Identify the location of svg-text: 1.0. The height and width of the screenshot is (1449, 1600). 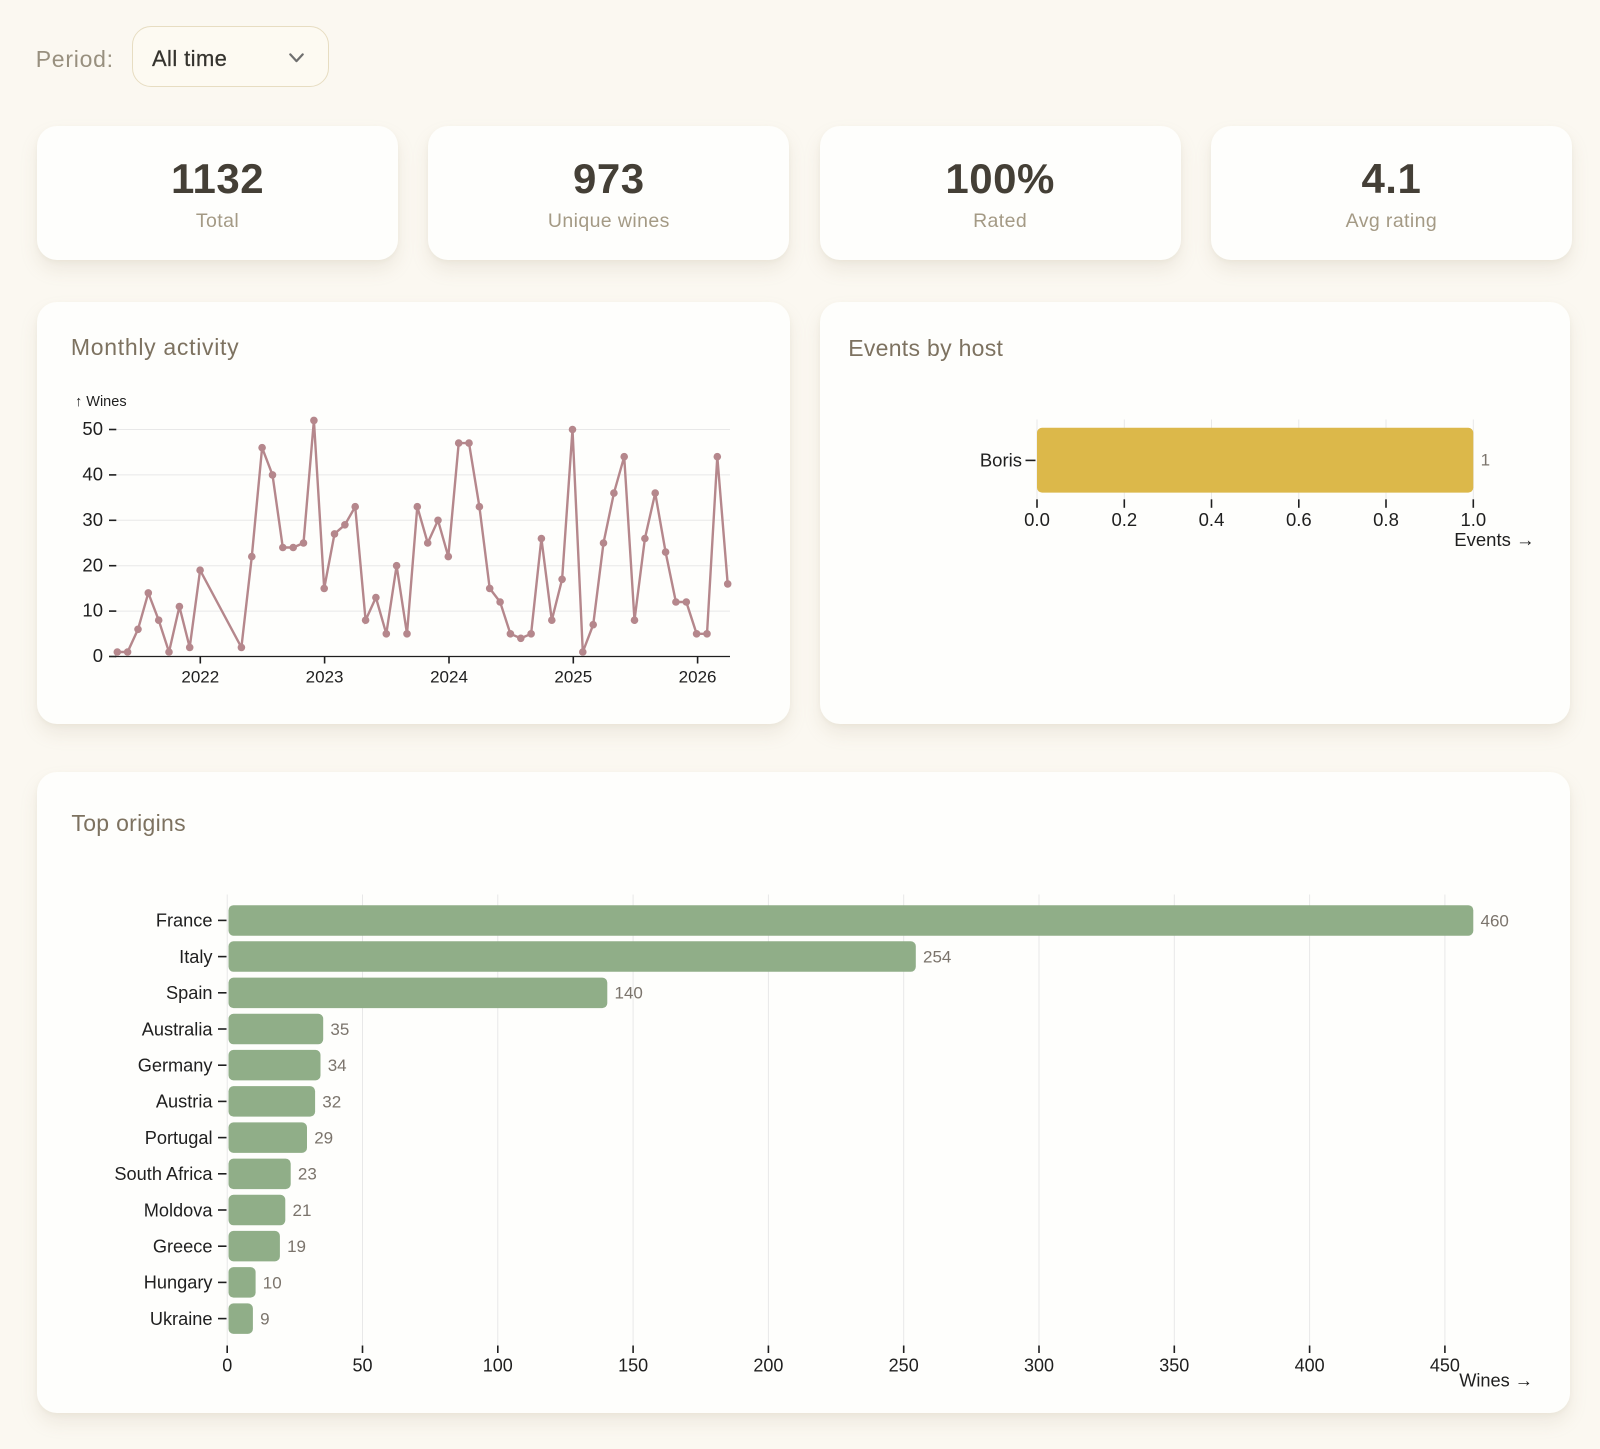
(1473, 519).